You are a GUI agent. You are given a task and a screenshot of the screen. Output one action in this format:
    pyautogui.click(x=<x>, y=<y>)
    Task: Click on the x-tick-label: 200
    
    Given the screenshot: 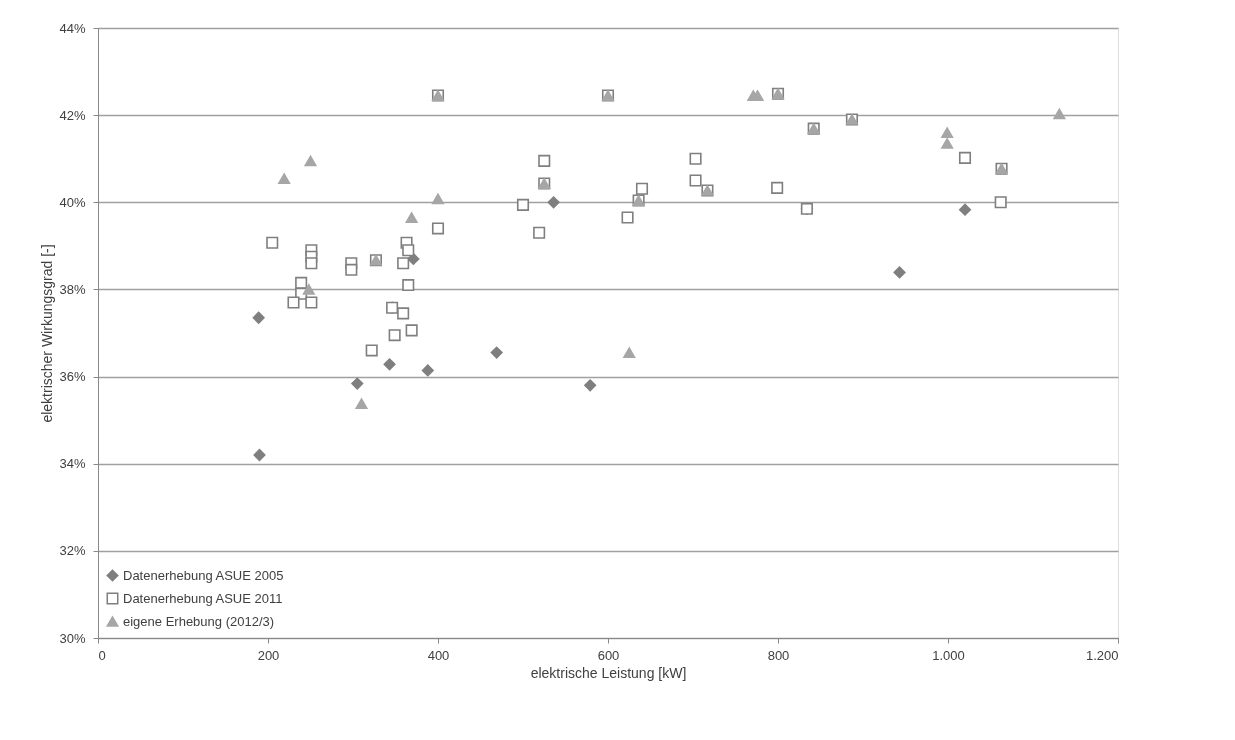 What is the action you would take?
    pyautogui.click(x=268, y=655)
    